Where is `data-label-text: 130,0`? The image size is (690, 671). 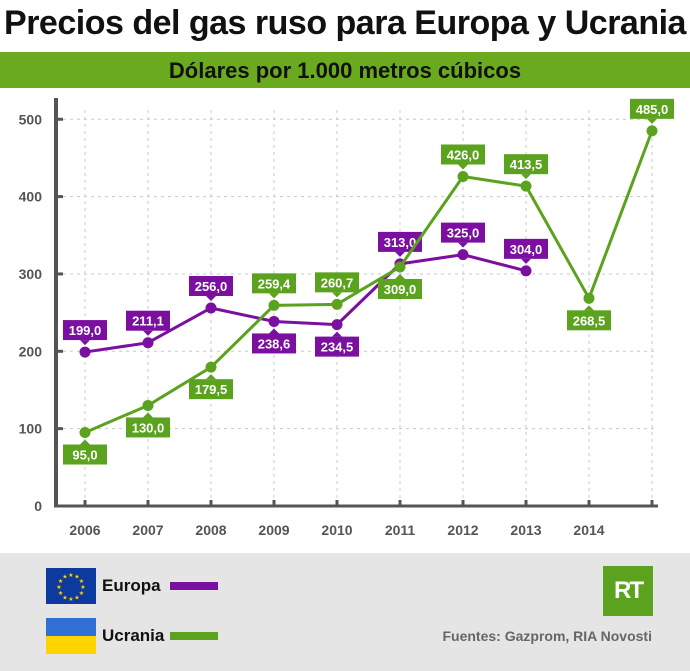
data-label-text: 130,0 is located at coordinates (148, 427).